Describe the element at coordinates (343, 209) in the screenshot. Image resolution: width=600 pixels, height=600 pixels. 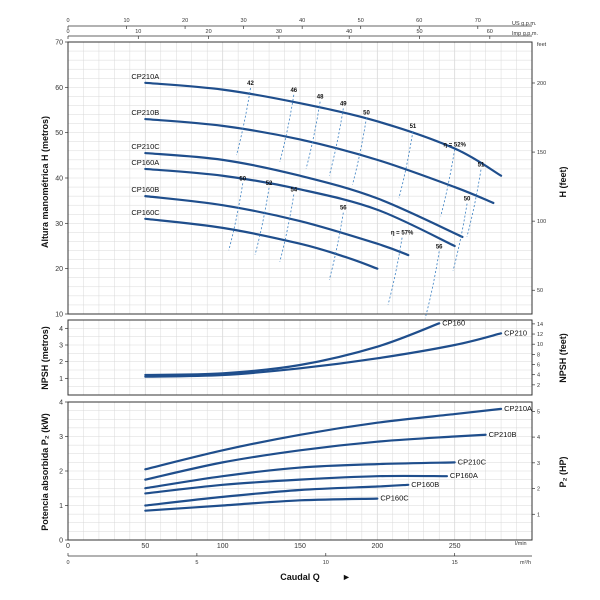
I see `efficiency-label: 56` at that location.